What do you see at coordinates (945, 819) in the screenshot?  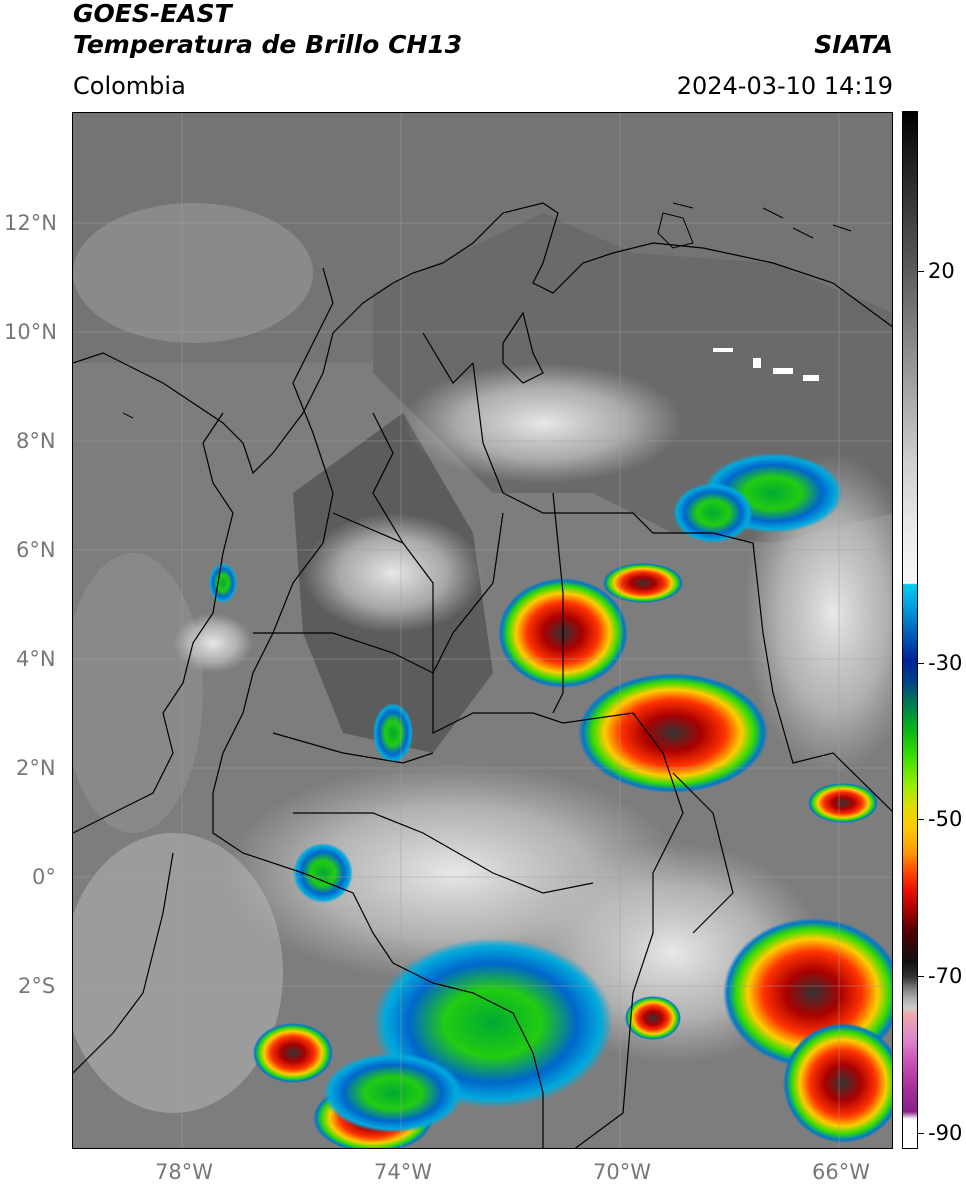 I see `colorbar-label: -50` at bounding box center [945, 819].